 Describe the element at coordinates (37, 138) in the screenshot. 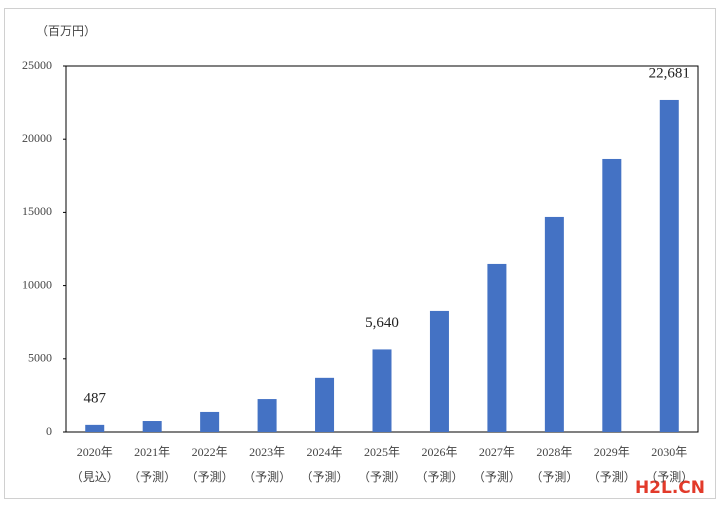

I see `y-tick-label: 20000` at that location.